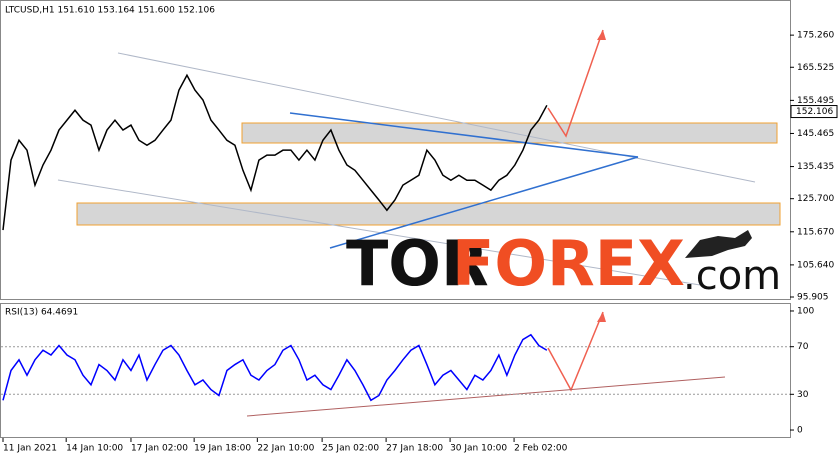 The width and height of the screenshot is (838, 462). I want to click on y-tick-label: 95.905, so click(813, 298).